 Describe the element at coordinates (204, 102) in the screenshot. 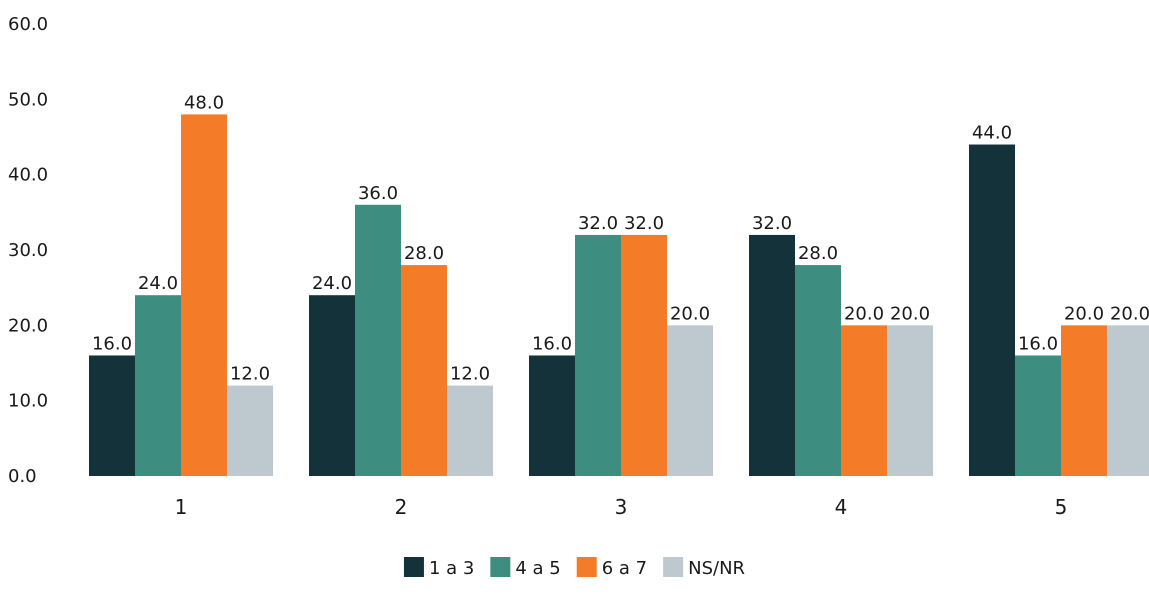

I see `data-label: 48.0` at that location.